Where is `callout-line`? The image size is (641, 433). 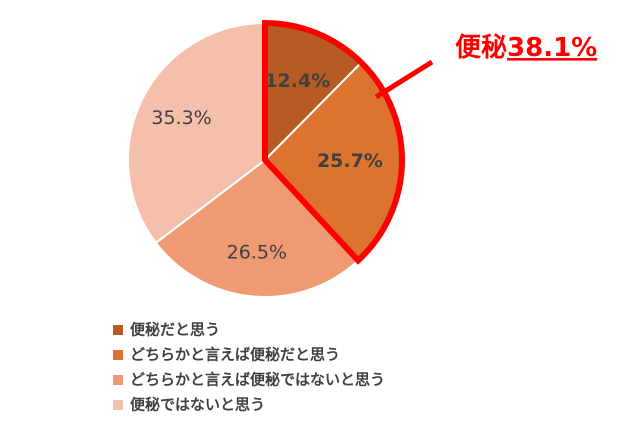 callout-line is located at coordinates (404, 79).